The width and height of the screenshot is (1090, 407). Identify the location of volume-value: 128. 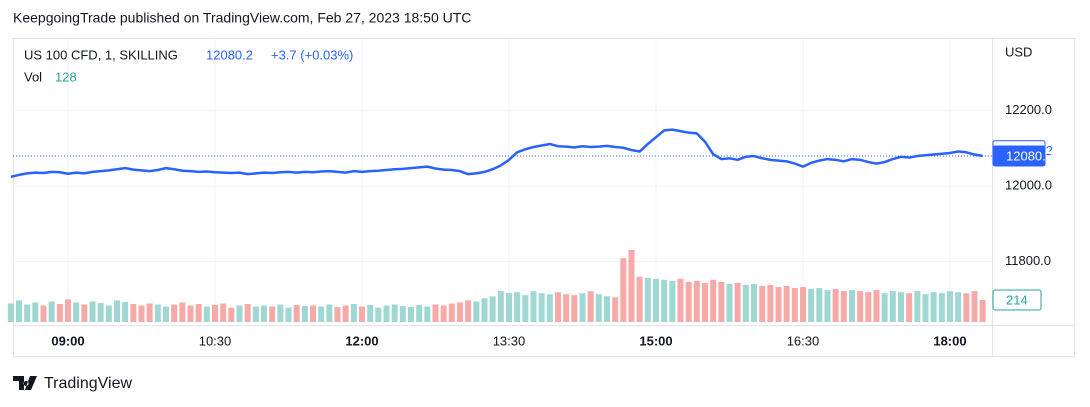
(66, 76).